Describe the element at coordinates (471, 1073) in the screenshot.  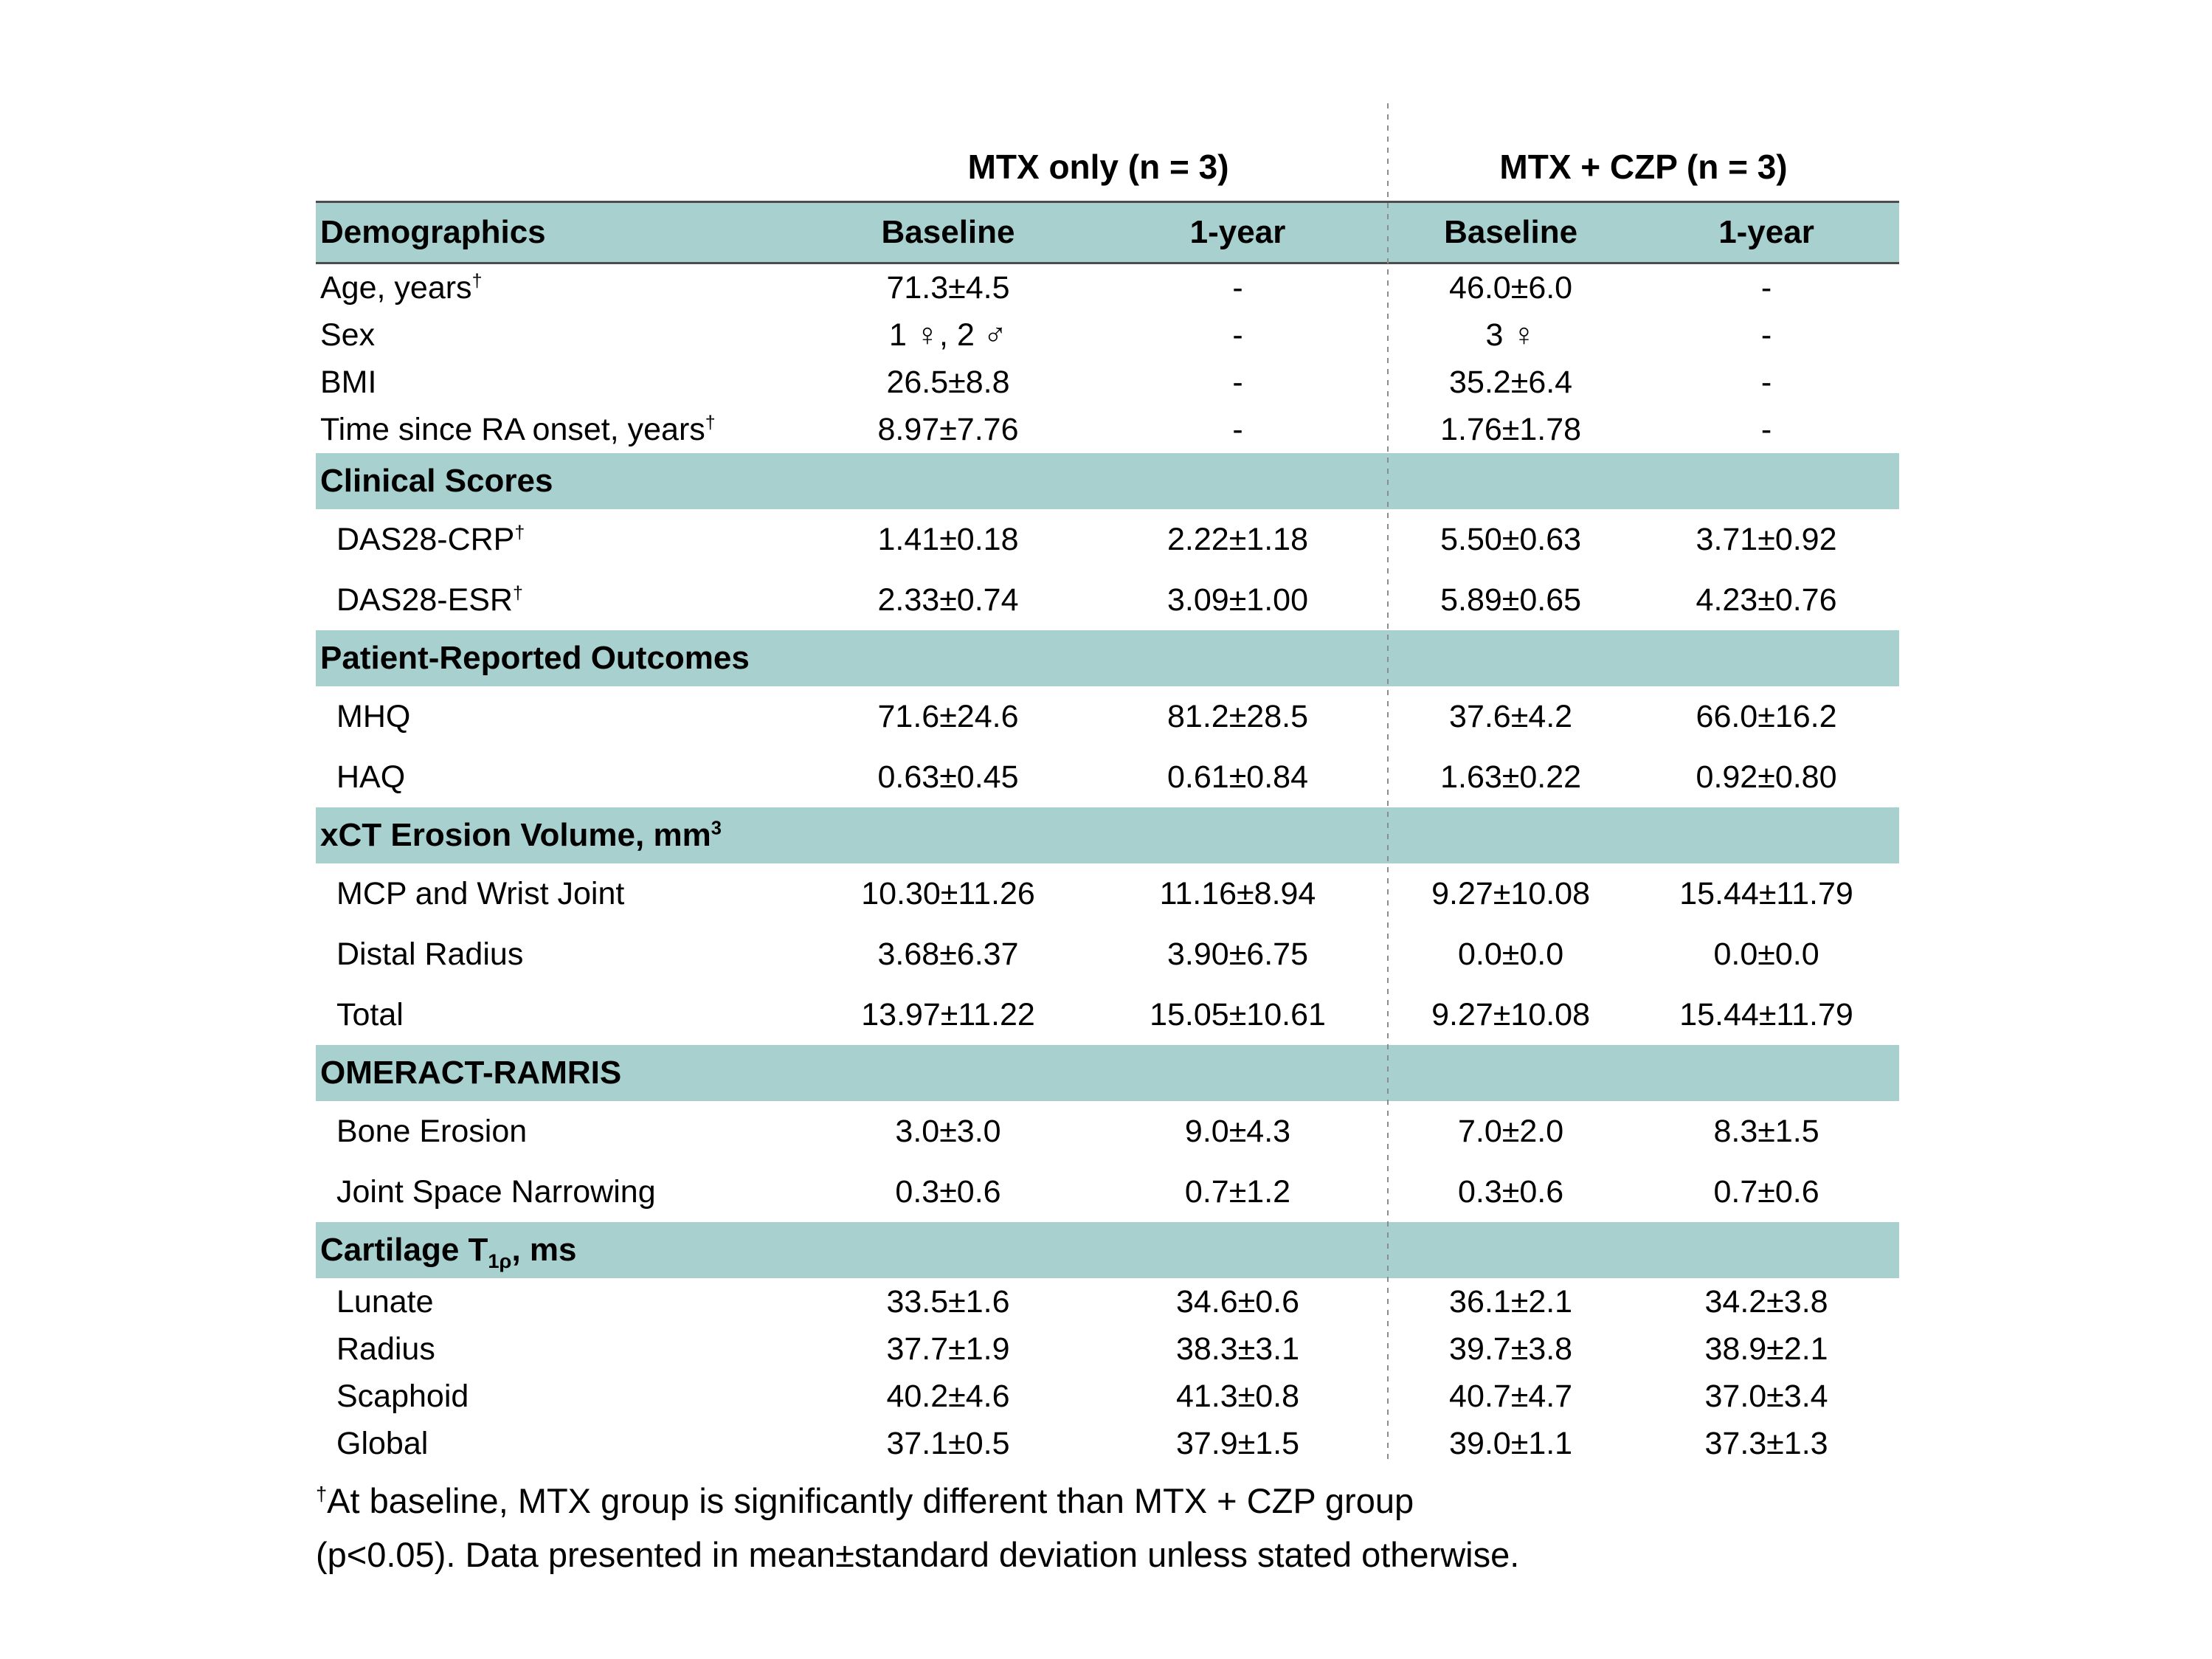
I see `section-title: OMERACT-RAMRIS` at that location.